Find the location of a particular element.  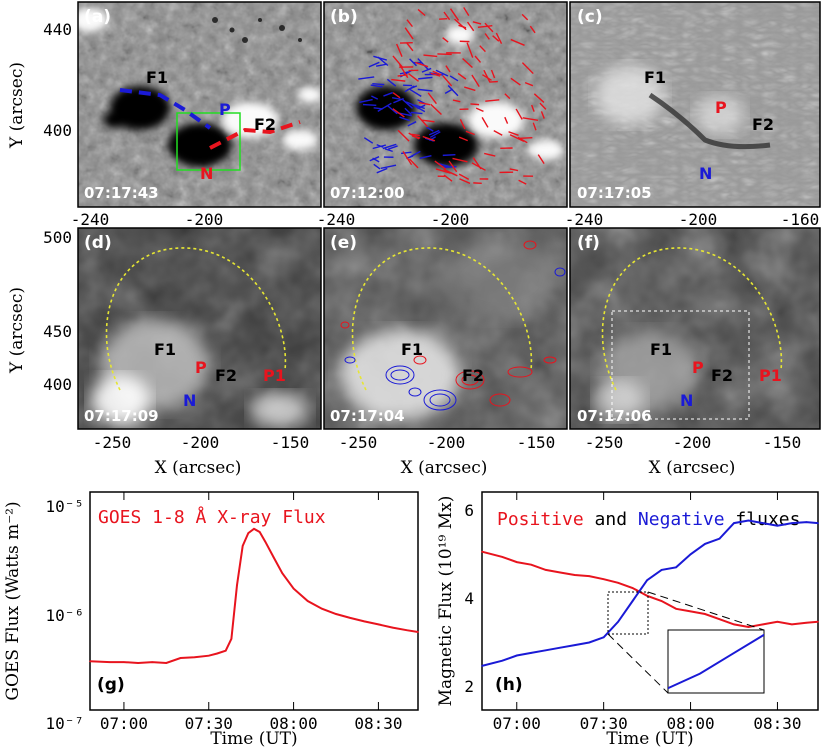

positive-polarity-region is located at coordinates (199, 79).